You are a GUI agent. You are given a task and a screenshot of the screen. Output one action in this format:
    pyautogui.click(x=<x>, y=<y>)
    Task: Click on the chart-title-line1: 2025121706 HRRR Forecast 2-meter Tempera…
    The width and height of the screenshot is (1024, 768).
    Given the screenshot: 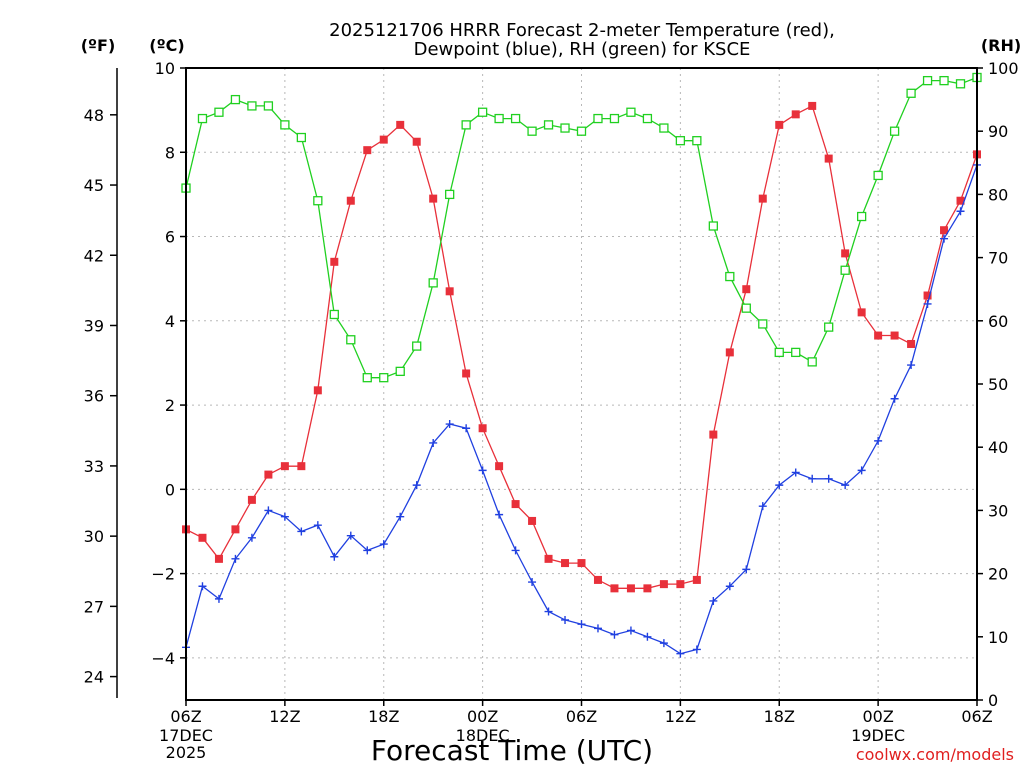 What is the action you would take?
    pyautogui.click(x=582, y=30)
    